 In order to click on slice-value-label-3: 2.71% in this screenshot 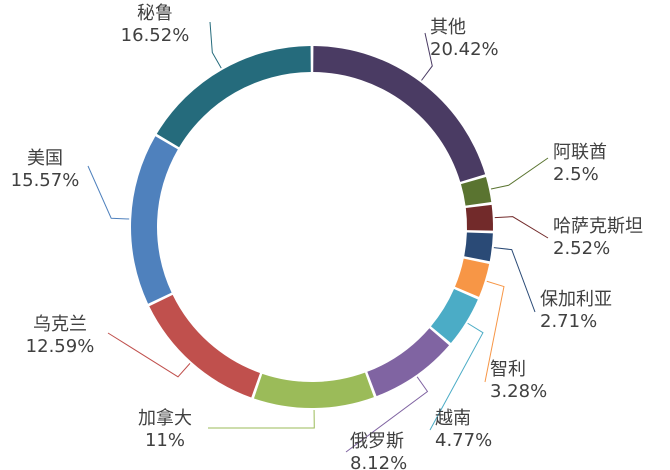, I will do `click(568, 321)`.